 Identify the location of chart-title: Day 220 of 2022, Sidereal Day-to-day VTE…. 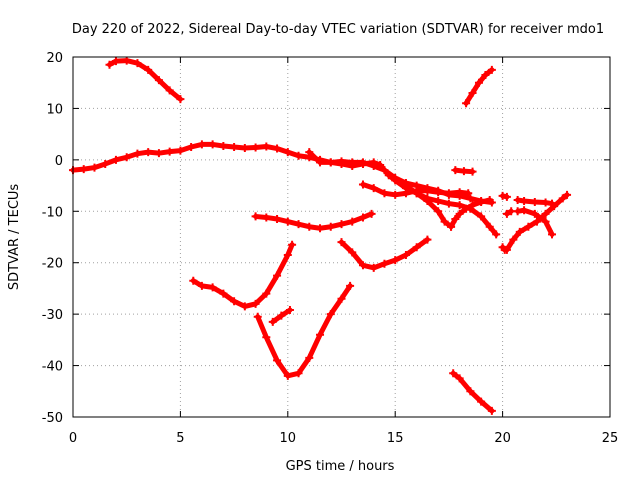
(338, 29).